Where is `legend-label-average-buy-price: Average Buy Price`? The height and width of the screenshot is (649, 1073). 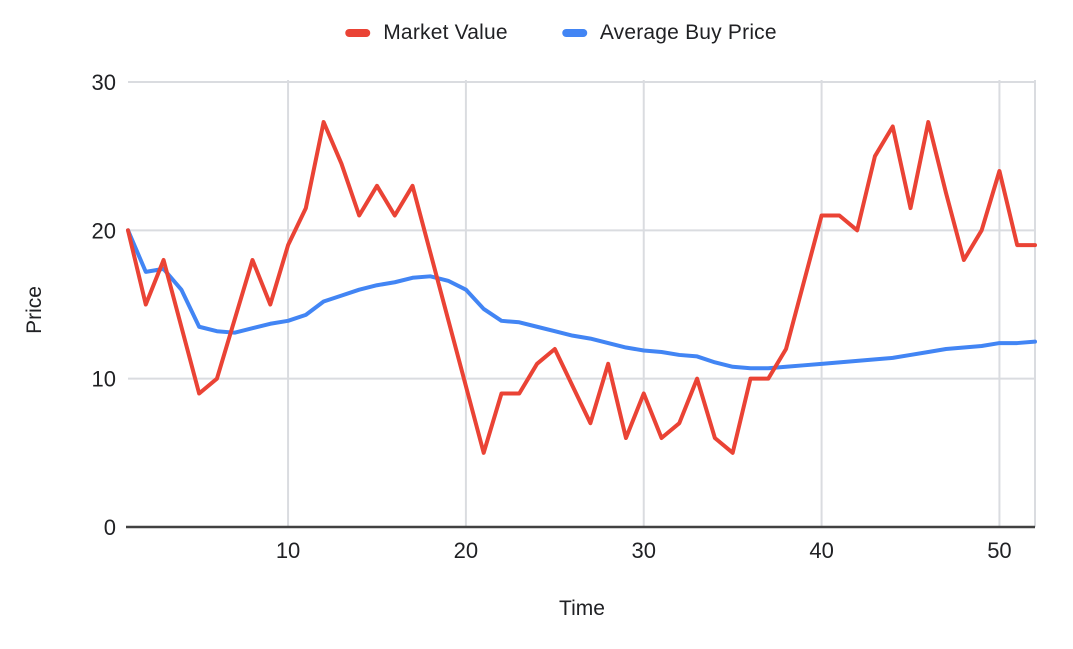 legend-label-average-buy-price: Average Buy Price is located at coordinates (688, 32).